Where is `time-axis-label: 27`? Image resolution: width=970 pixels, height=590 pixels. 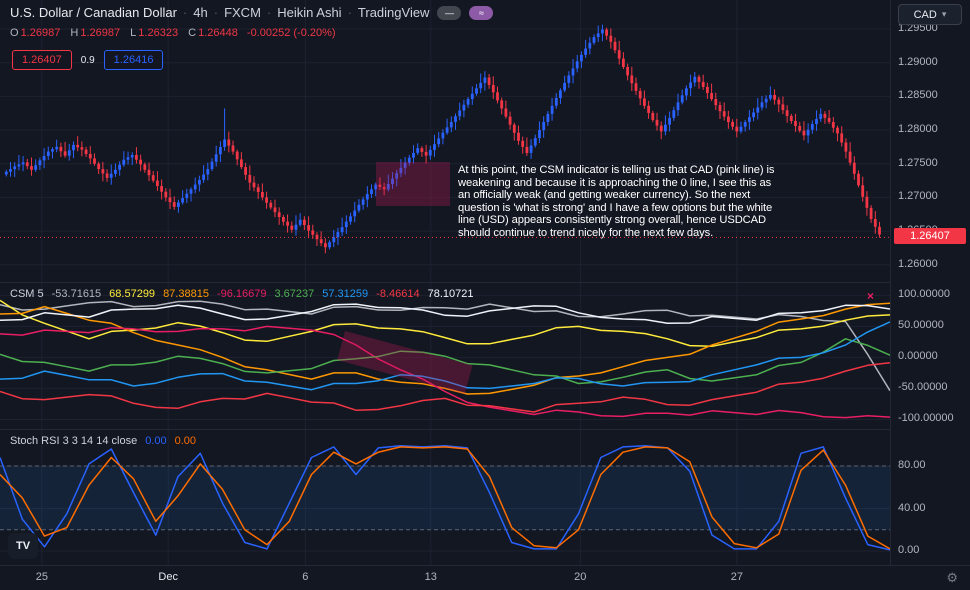 time-axis-label: 27 is located at coordinates (737, 577).